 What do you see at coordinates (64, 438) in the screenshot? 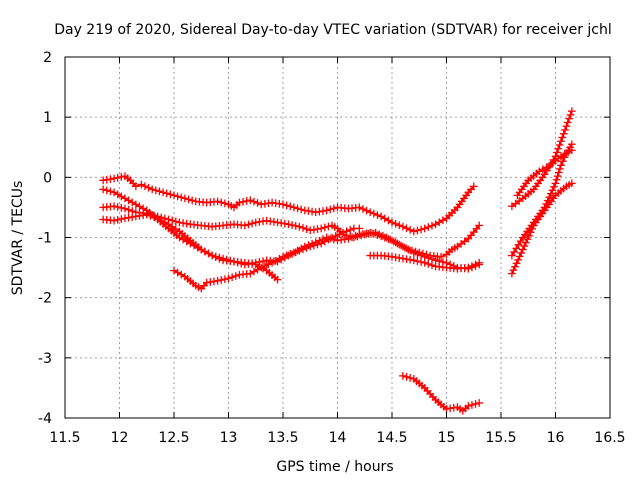
I see `x-tick-label: 11.5` at bounding box center [64, 438].